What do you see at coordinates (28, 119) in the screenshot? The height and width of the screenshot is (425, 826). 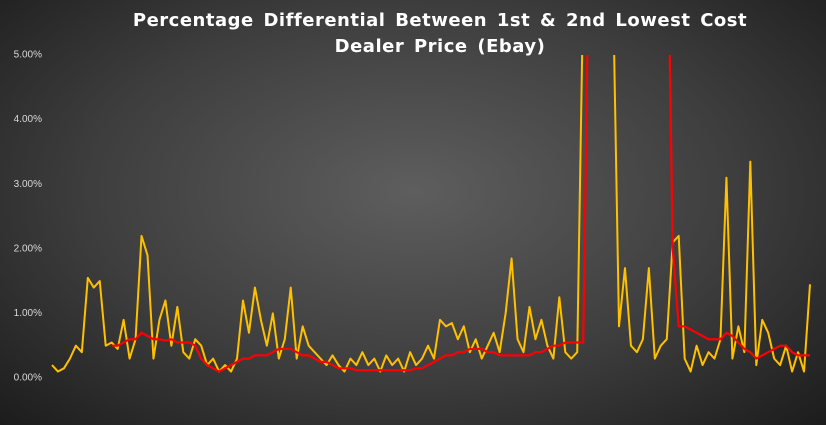 I see `y-tick-label: 4.00%` at bounding box center [28, 119].